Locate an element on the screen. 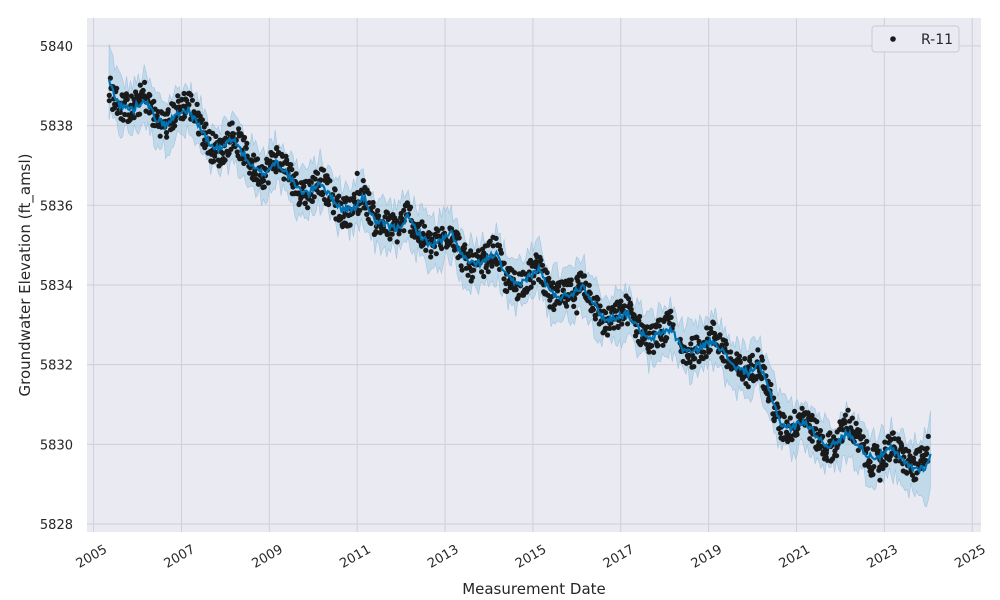 This screenshot has width=1000, height=600. x-tick-label: 2019 is located at coordinates (707, 557).